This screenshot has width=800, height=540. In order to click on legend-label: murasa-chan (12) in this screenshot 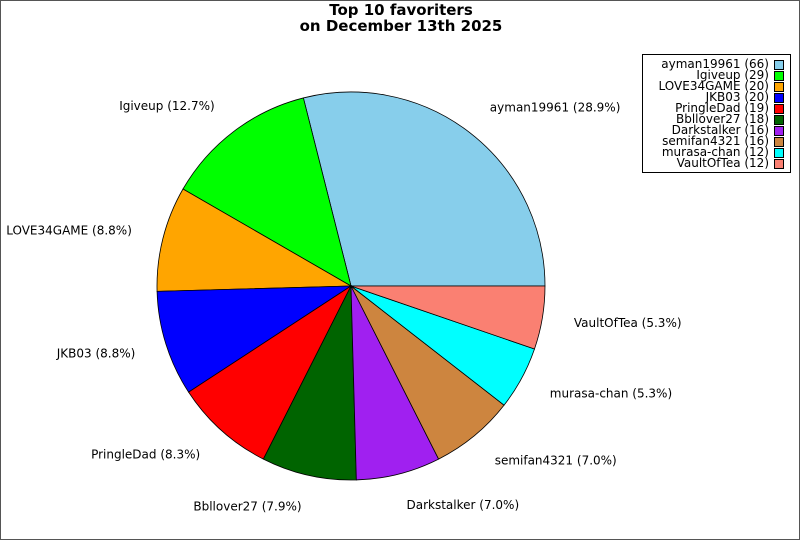, I will do `click(715, 152)`.